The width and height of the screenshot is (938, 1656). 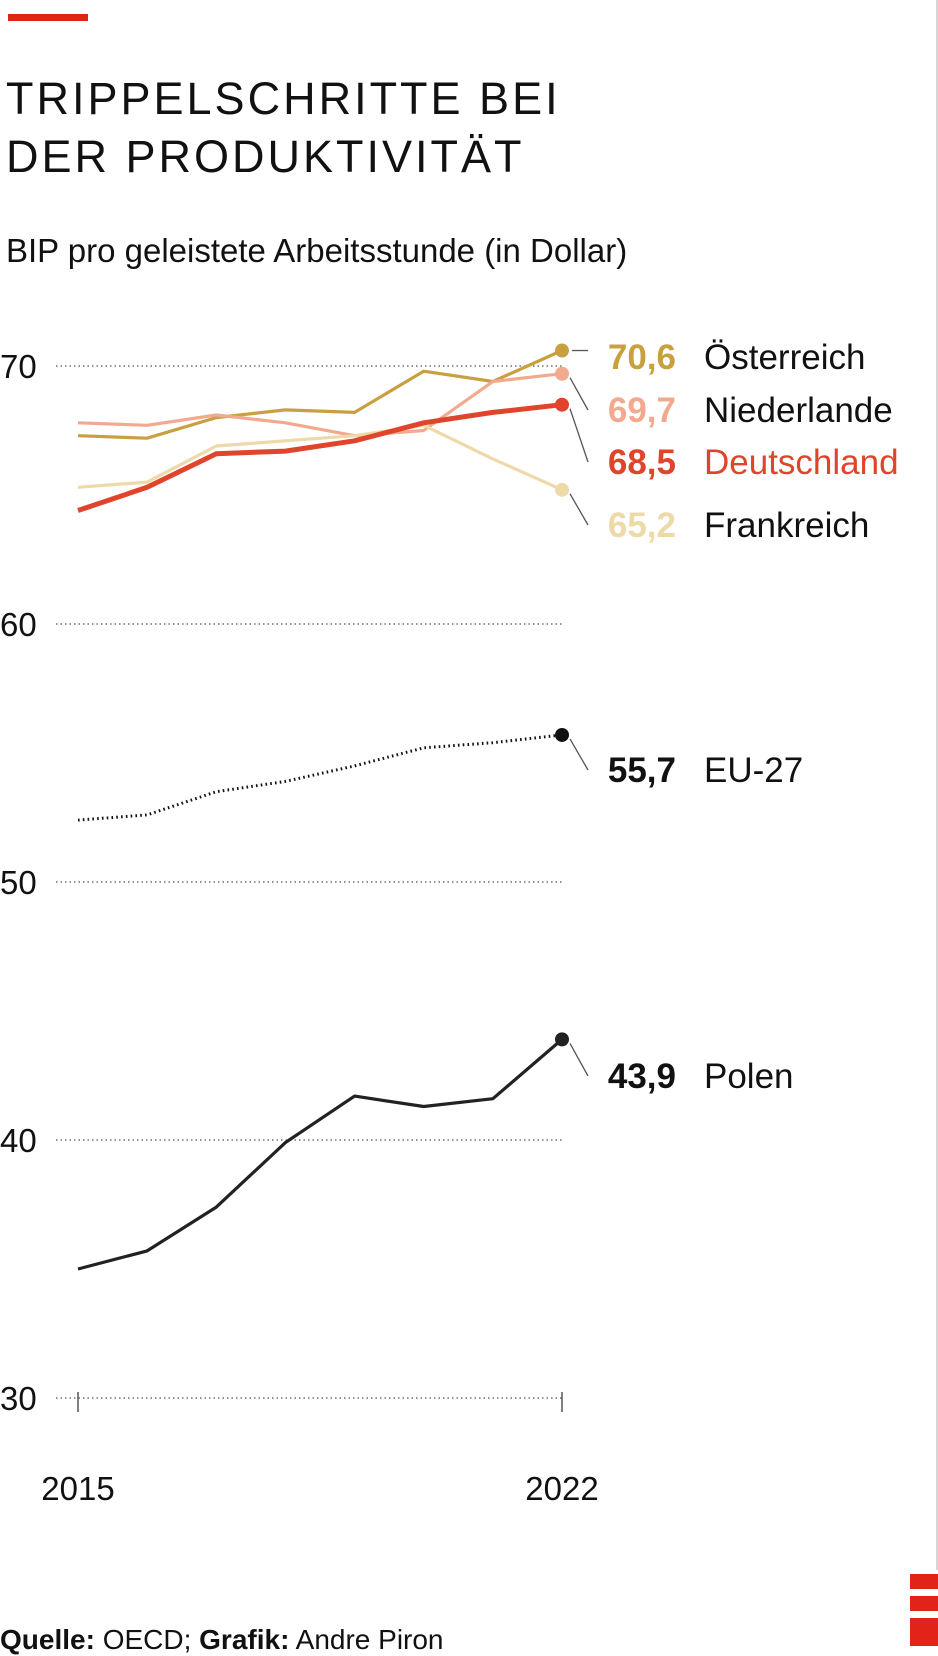 I want to click on value-label-polen: 43,9, so click(x=642, y=1076).